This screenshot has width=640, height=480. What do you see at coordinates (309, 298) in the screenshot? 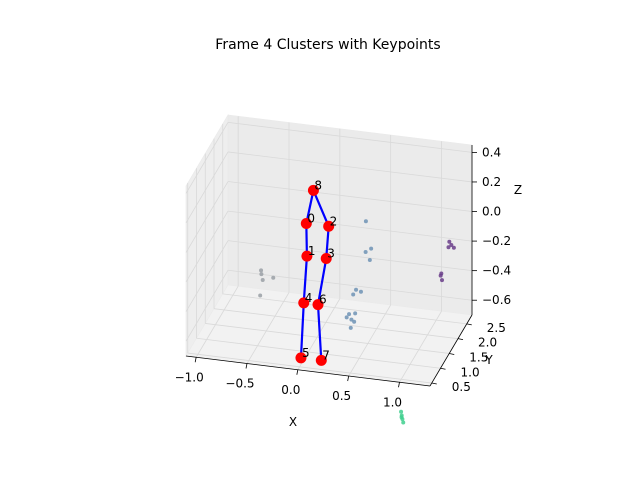
I see `keypoint-label: 4` at bounding box center [309, 298].